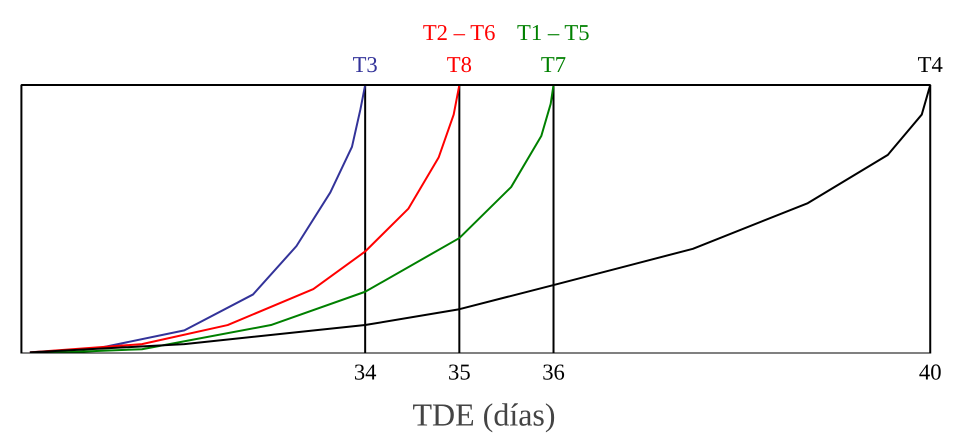  Describe the element at coordinates (365, 372) in the screenshot. I see `x-tick-label: 34` at that location.